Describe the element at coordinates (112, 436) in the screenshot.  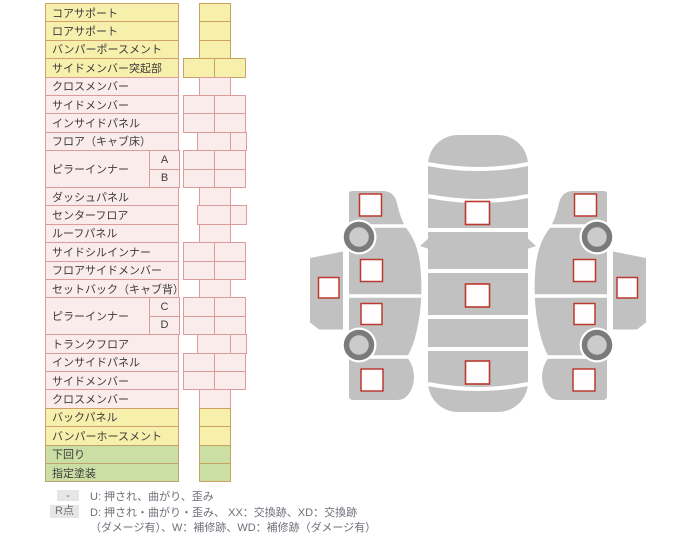
I see `part-label: バンパーホースメント` at that location.